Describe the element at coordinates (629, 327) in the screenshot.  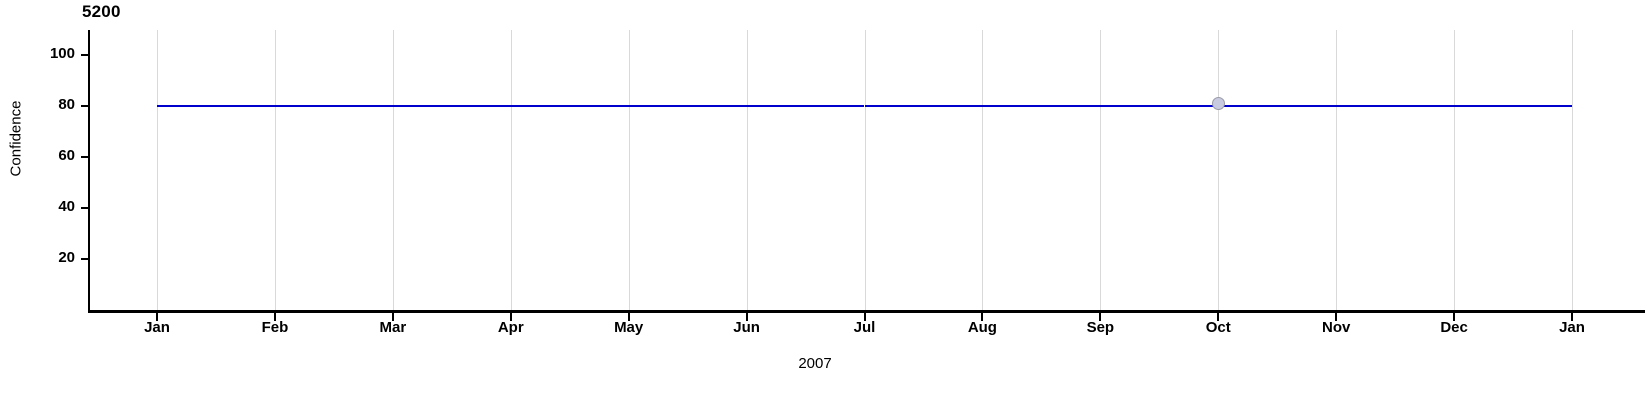
I see `x-tick-label-may-4: May` at that location.